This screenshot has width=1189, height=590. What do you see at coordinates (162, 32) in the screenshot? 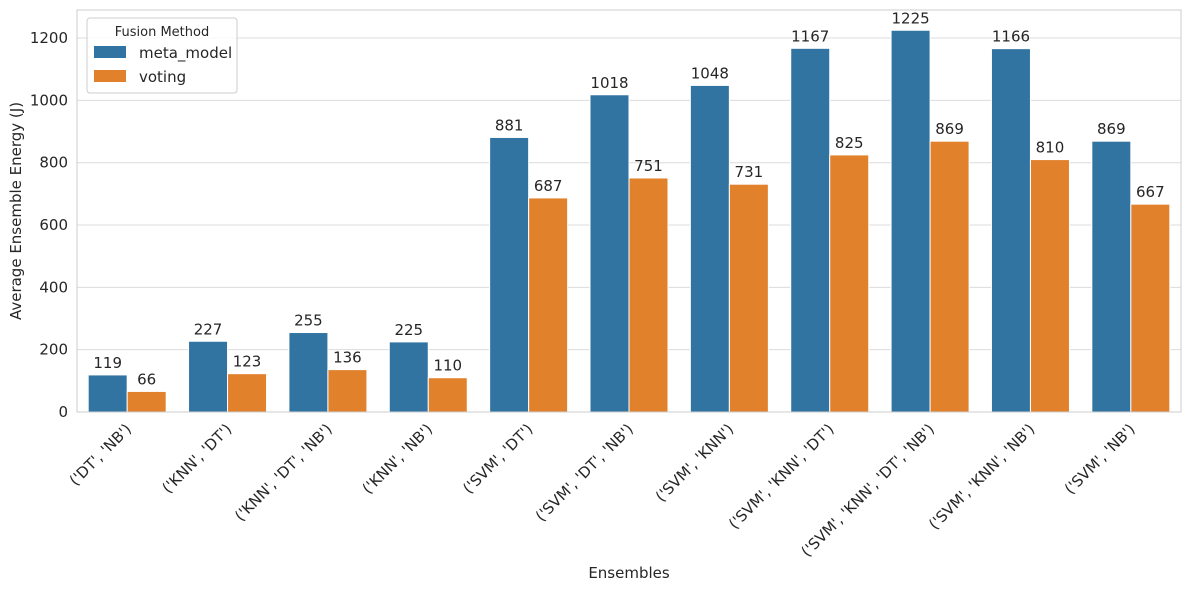
I see `legend-title: Fusion Method` at bounding box center [162, 32].